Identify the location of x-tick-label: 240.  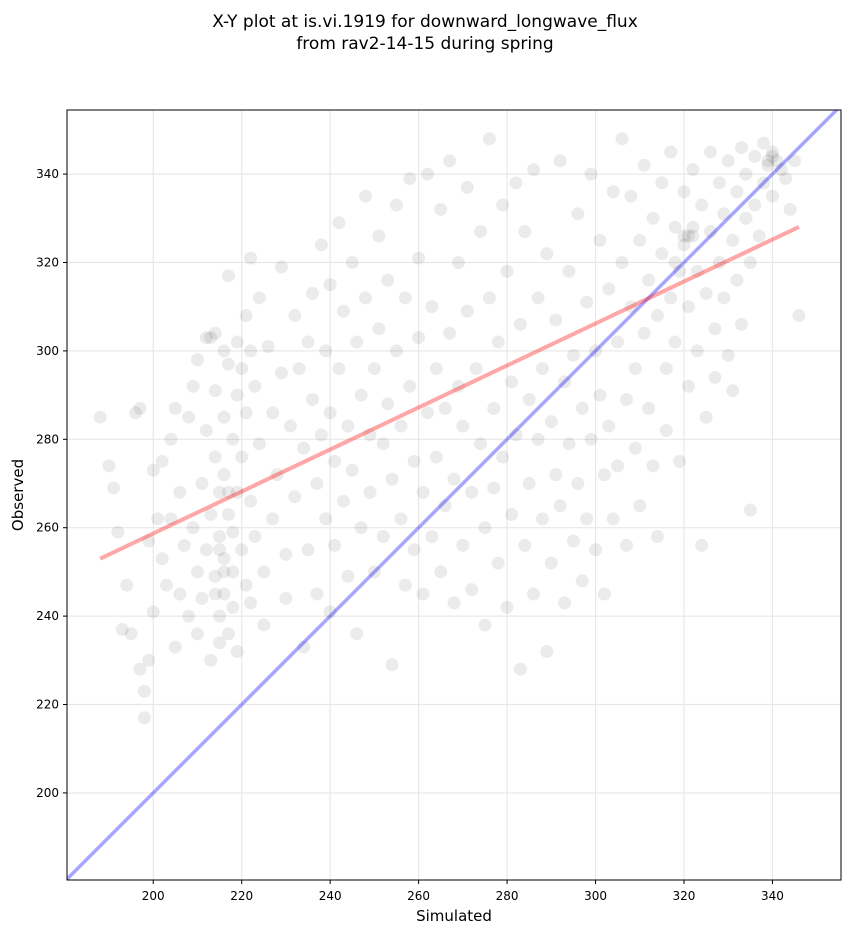
(330, 896).